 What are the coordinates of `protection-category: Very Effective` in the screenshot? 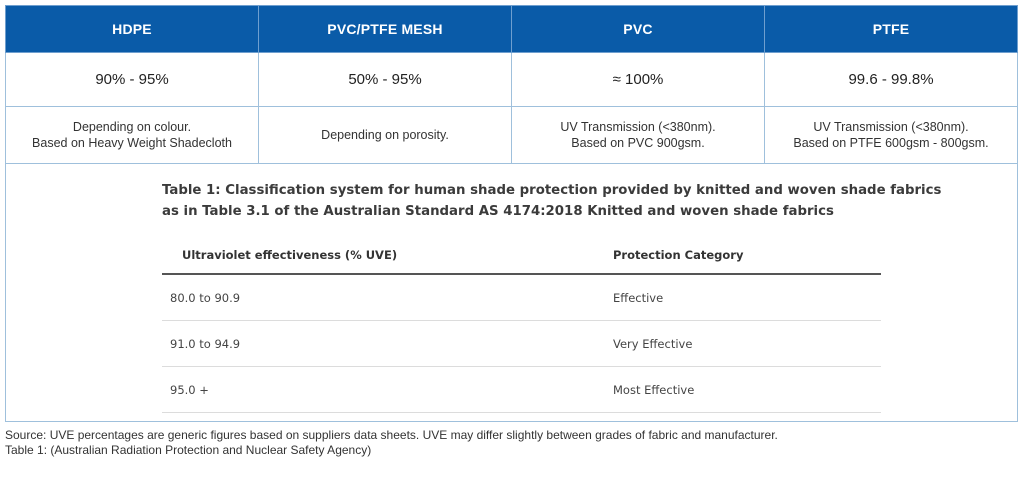 It's located at (747, 343).